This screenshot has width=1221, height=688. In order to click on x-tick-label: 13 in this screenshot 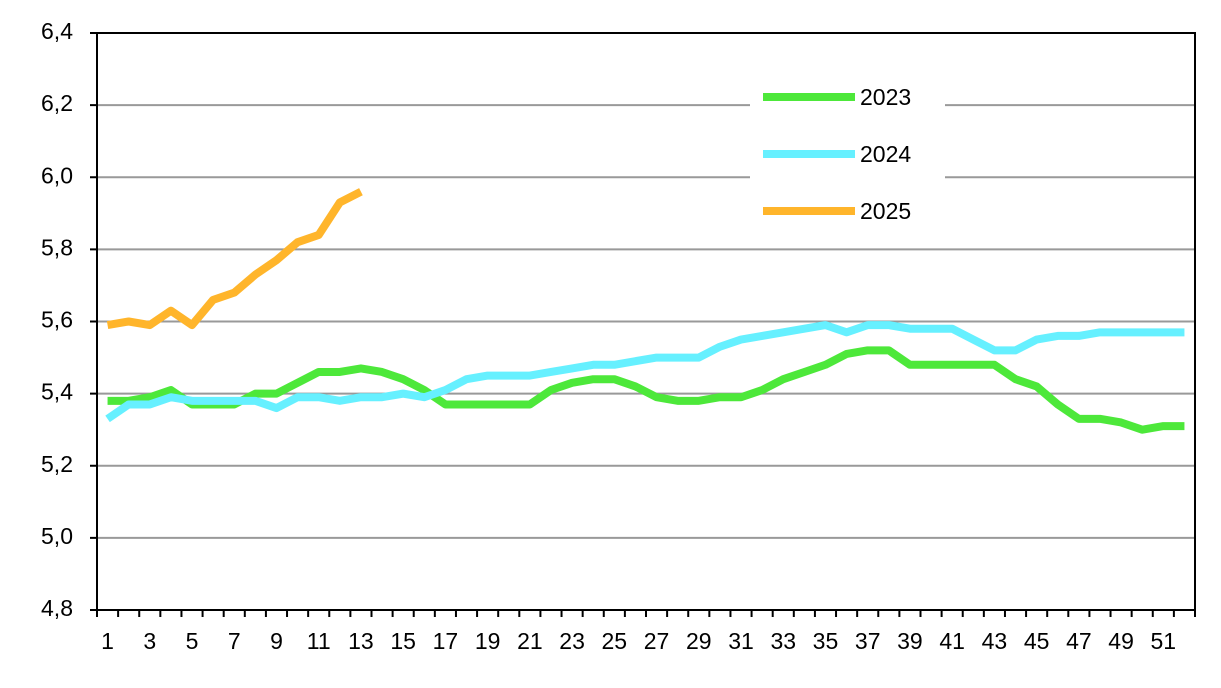, I will do `click(361, 641)`.